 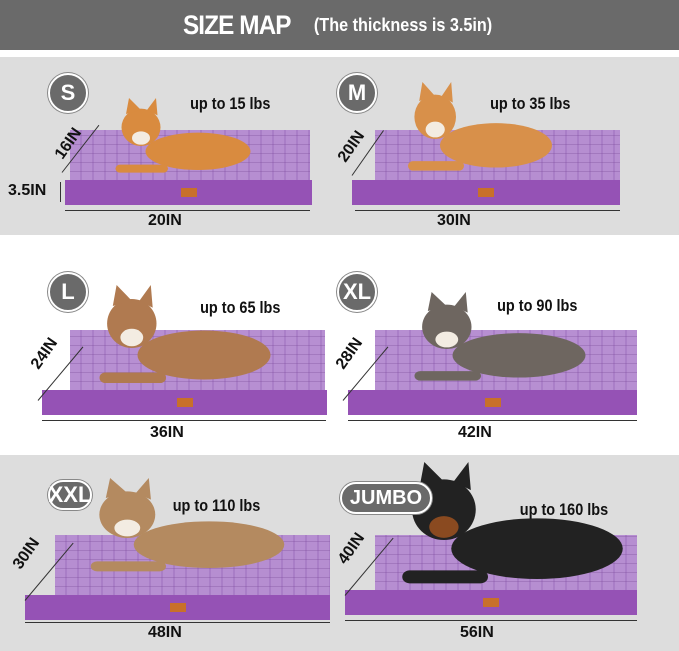 I want to click on weight-capacity-label: up to 110 lbs, so click(x=216, y=505).